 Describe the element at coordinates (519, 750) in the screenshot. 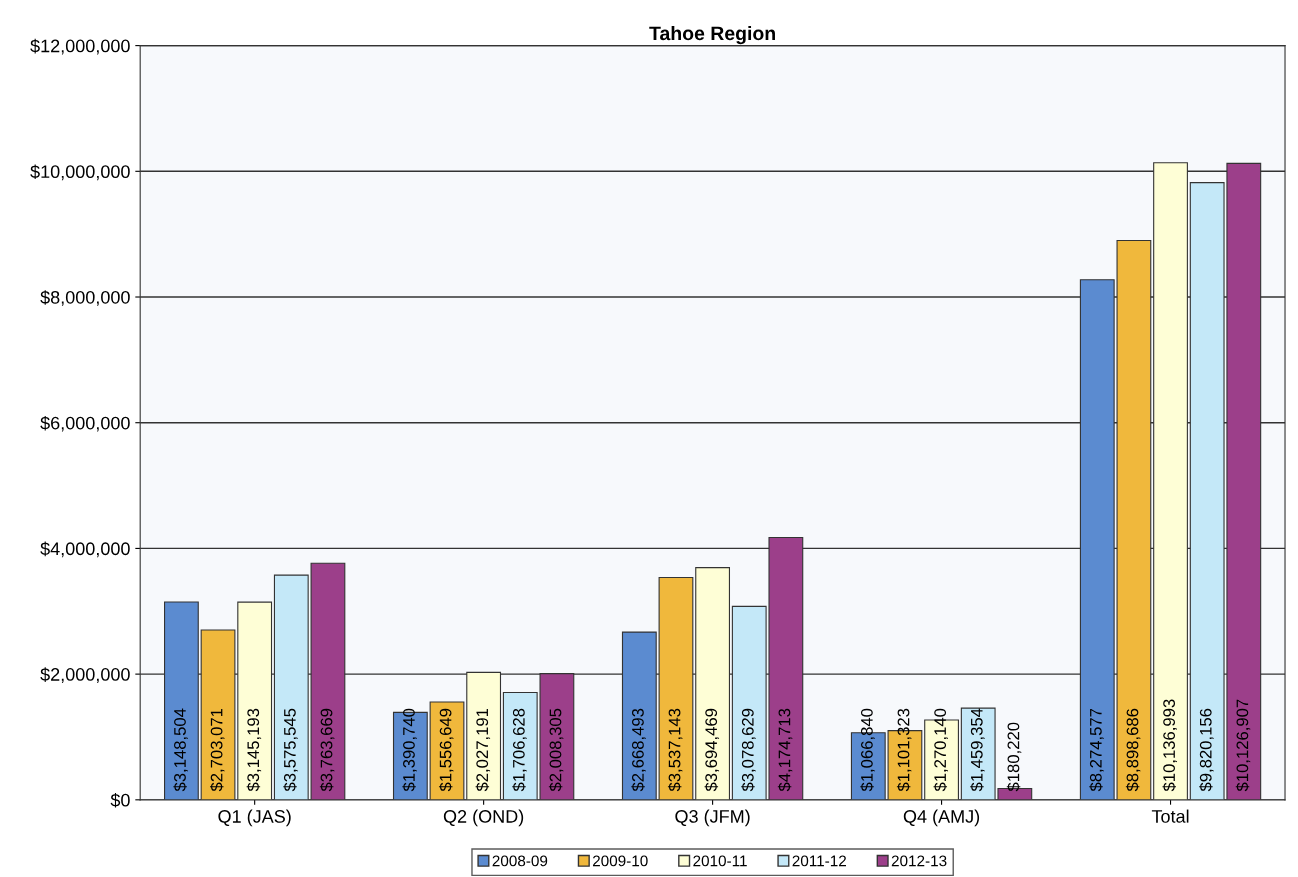

I see `data-label: $1,706,628` at that location.